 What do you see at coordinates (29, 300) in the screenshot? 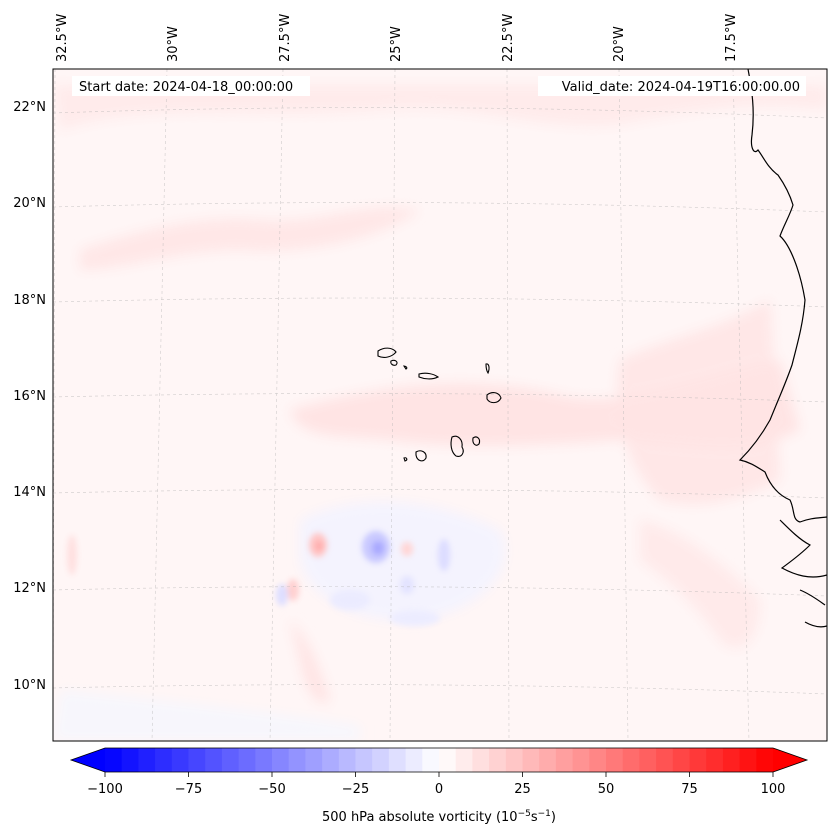
I see `lat-label: 18°N` at bounding box center [29, 300].